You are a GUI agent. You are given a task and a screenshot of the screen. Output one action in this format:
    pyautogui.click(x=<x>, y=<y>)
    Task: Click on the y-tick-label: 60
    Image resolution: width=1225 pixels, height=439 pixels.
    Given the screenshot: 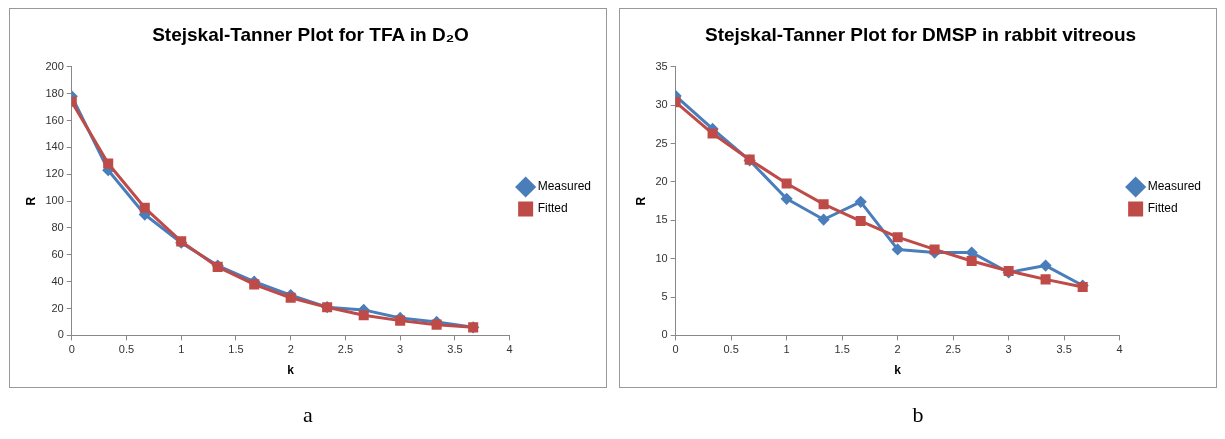 What is the action you would take?
    pyautogui.click(x=57, y=253)
    